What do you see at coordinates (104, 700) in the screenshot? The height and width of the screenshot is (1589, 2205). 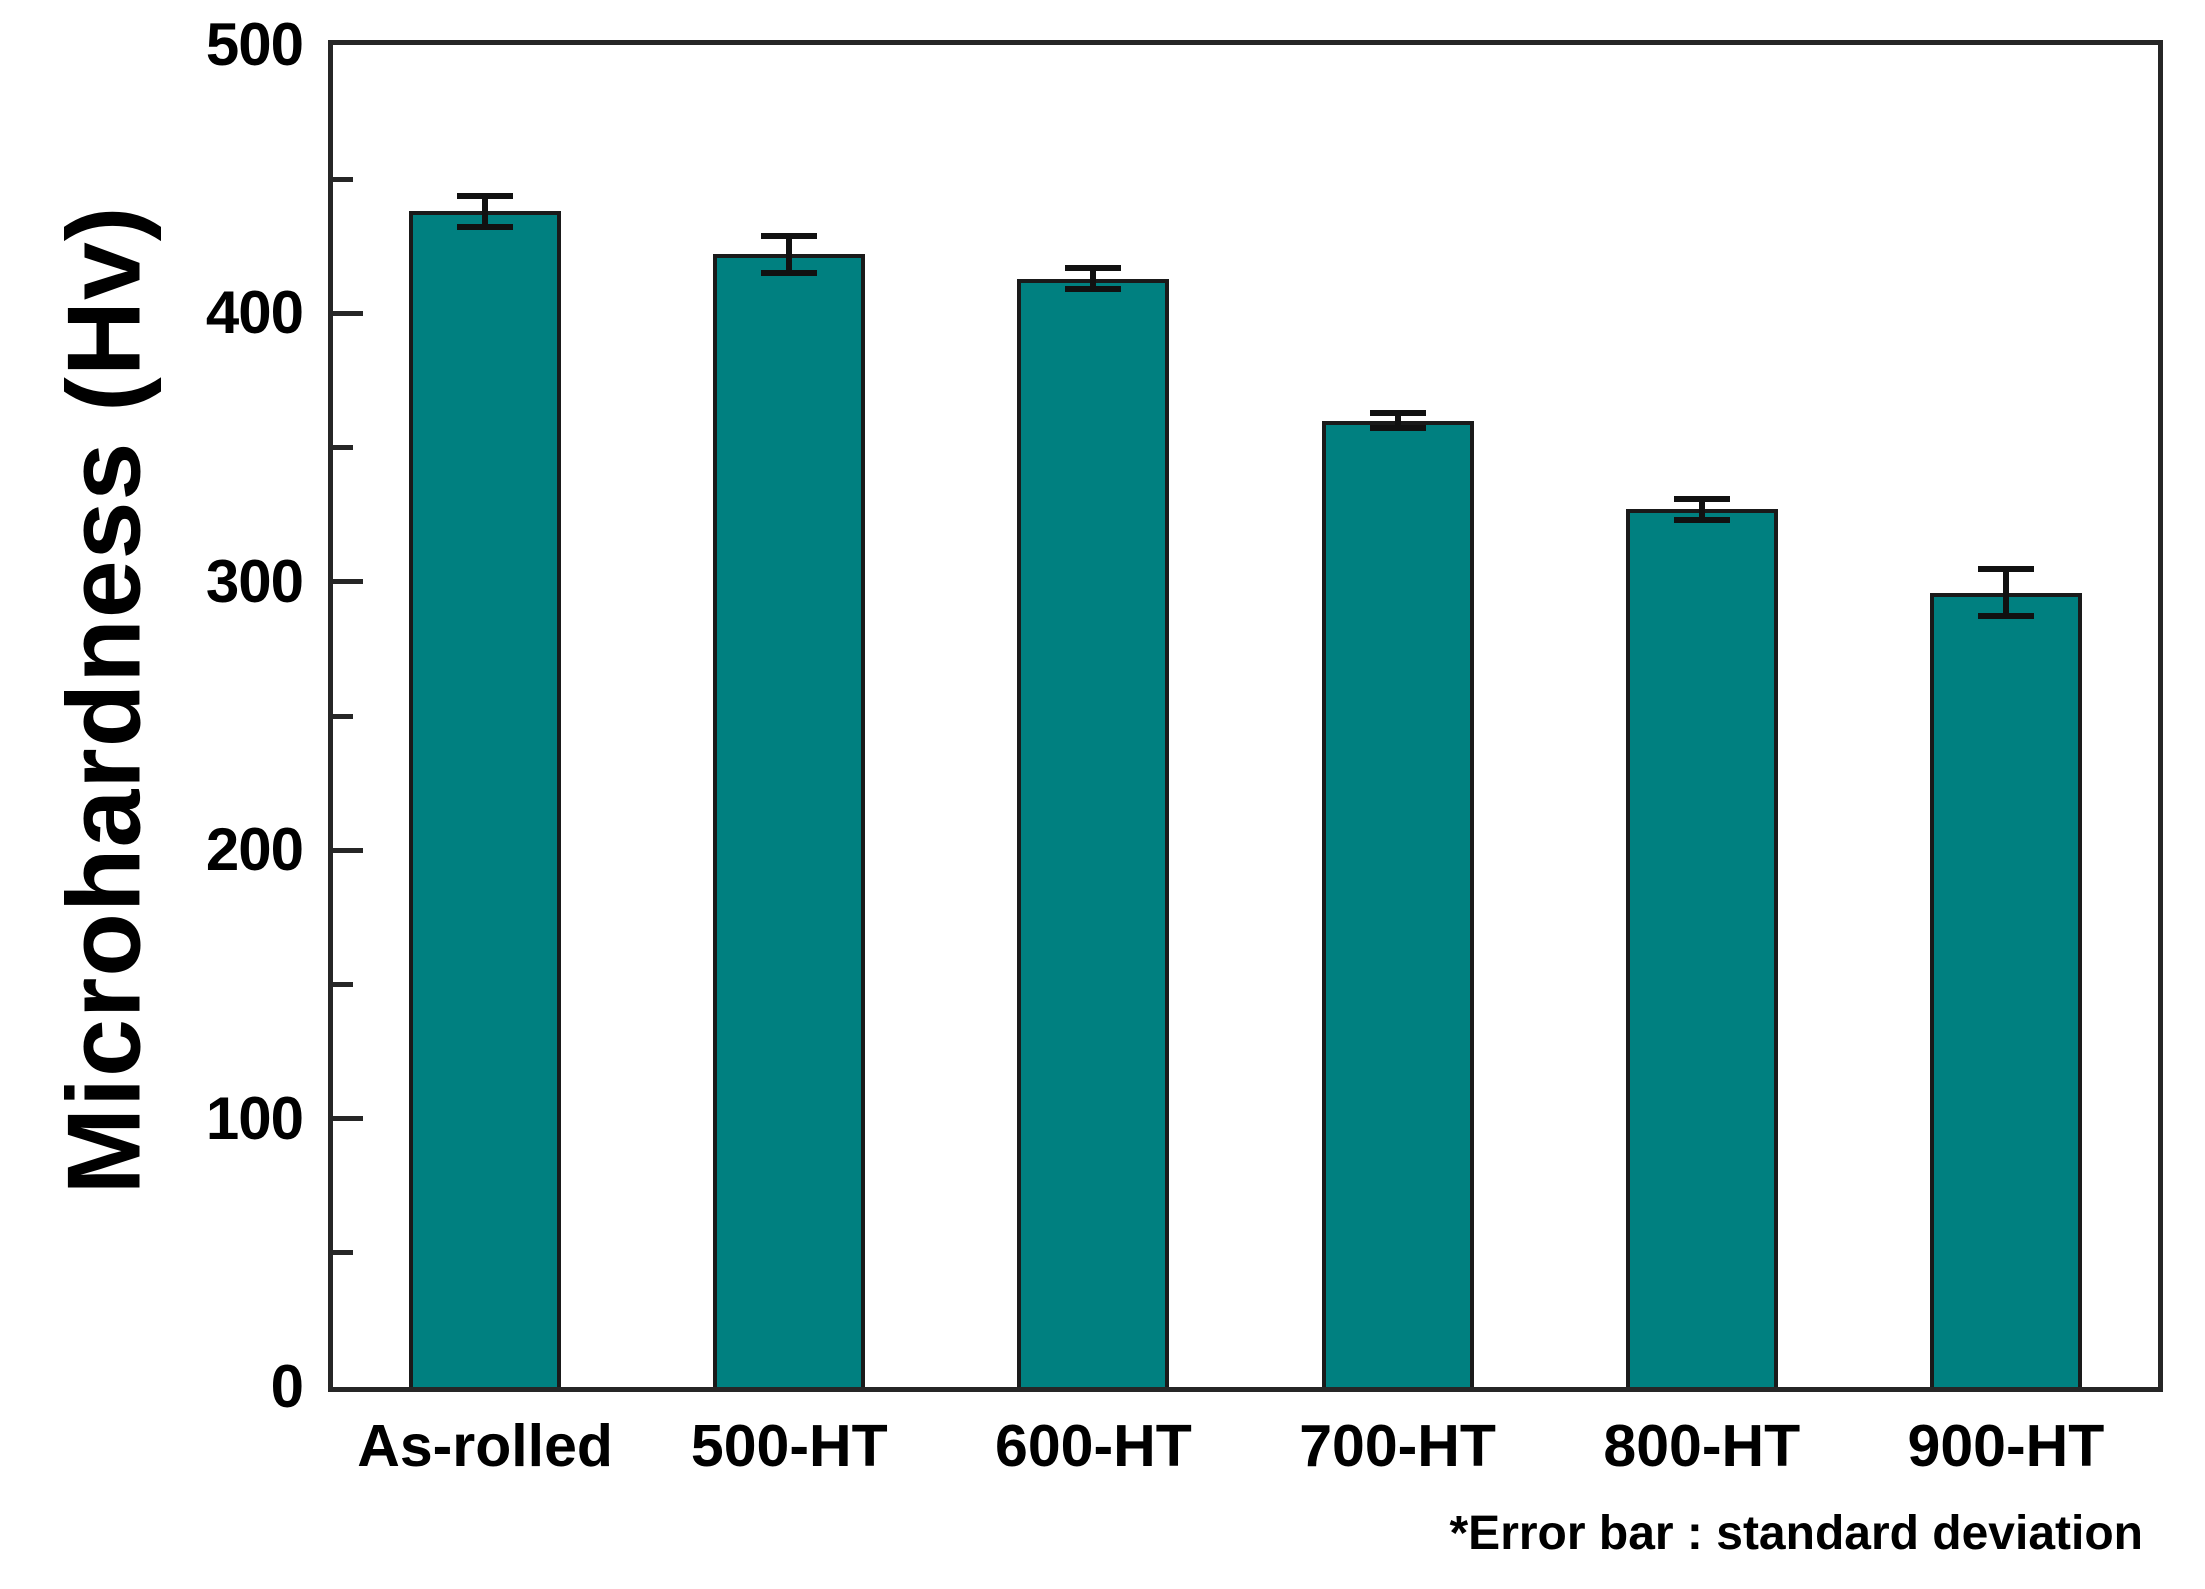 I see `y-axis-title: Microhardness (Hv)` at bounding box center [104, 700].